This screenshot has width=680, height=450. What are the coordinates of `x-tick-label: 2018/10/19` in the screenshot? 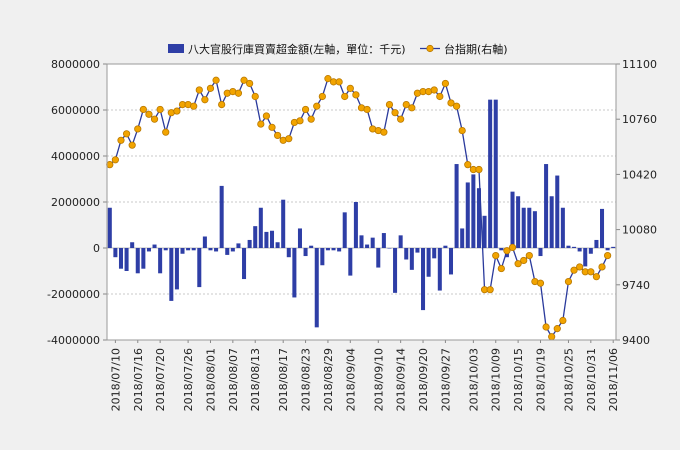 It's located at (540, 379).